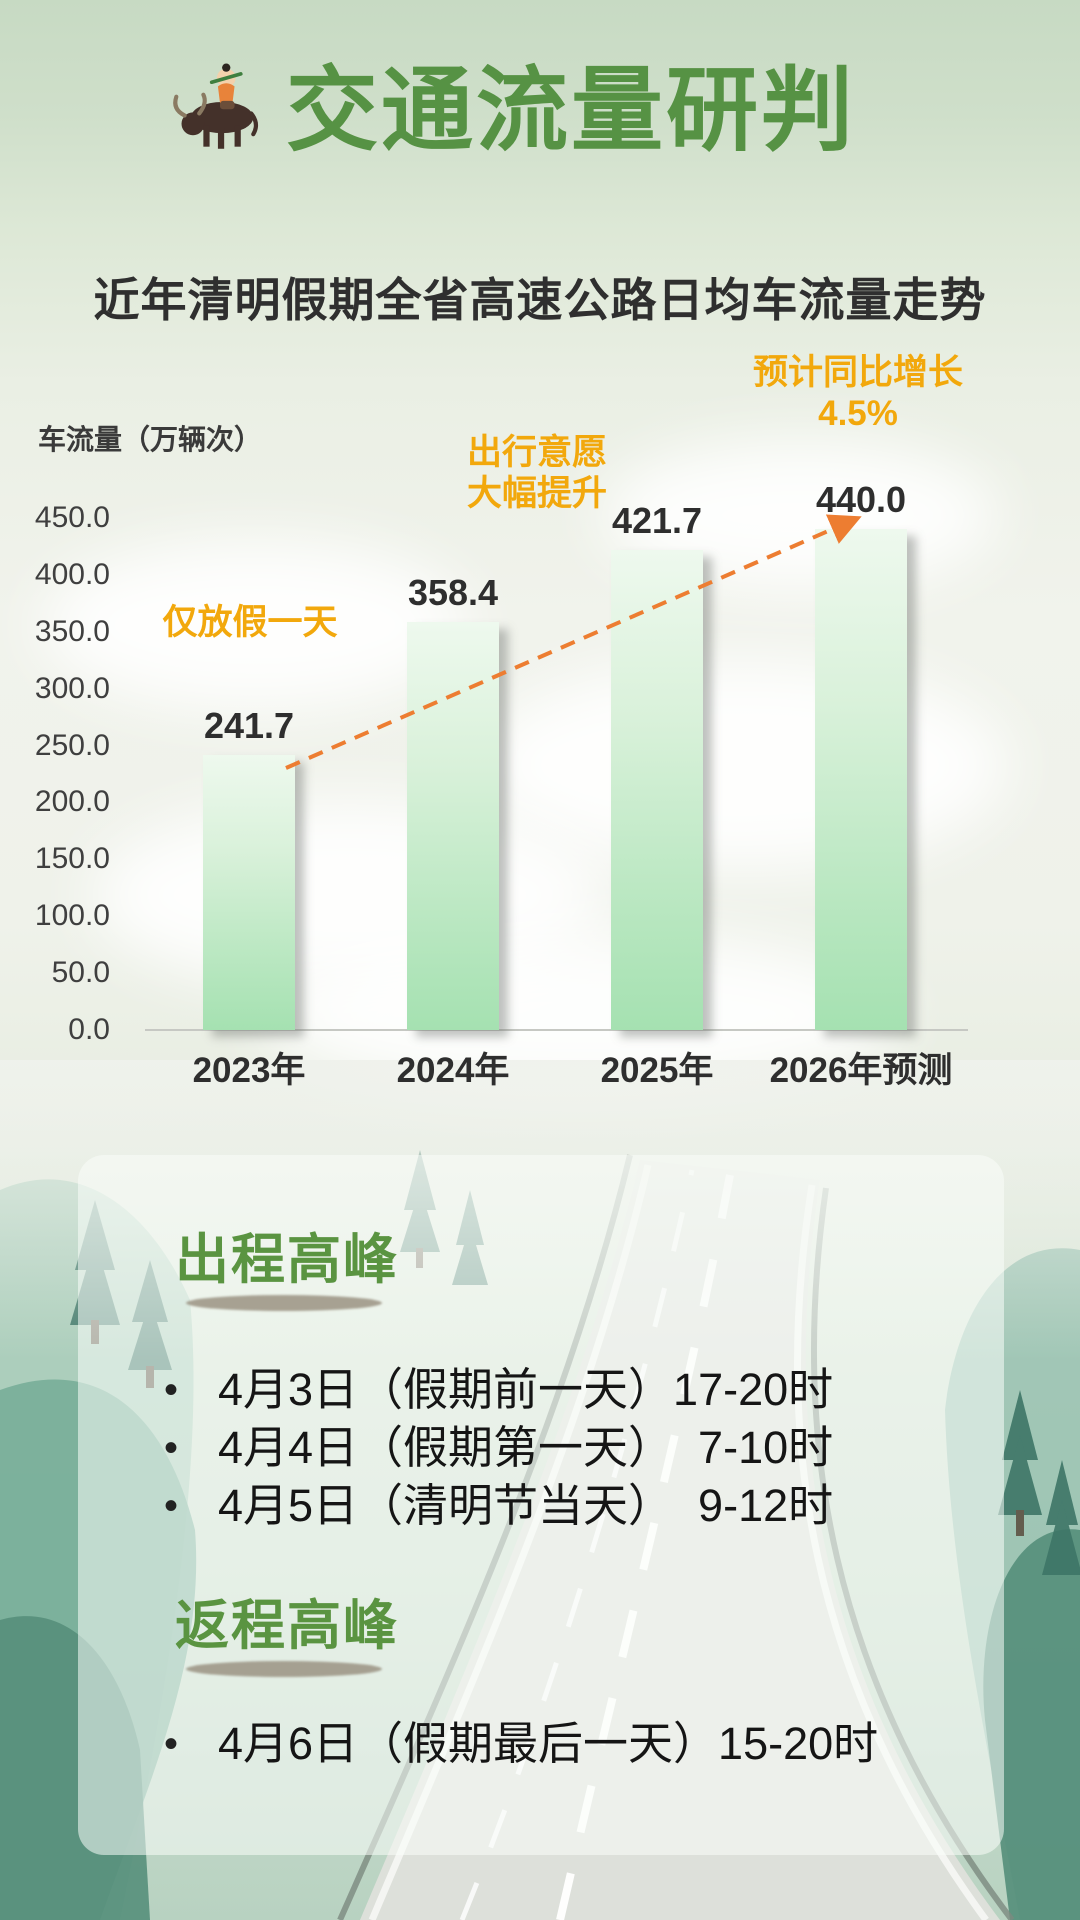 The height and width of the screenshot is (1920, 1080). What do you see at coordinates (857, 393) in the screenshot?
I see `annotation-callout: 预计同比增长 4.5%` at bounding box center [857, 393].